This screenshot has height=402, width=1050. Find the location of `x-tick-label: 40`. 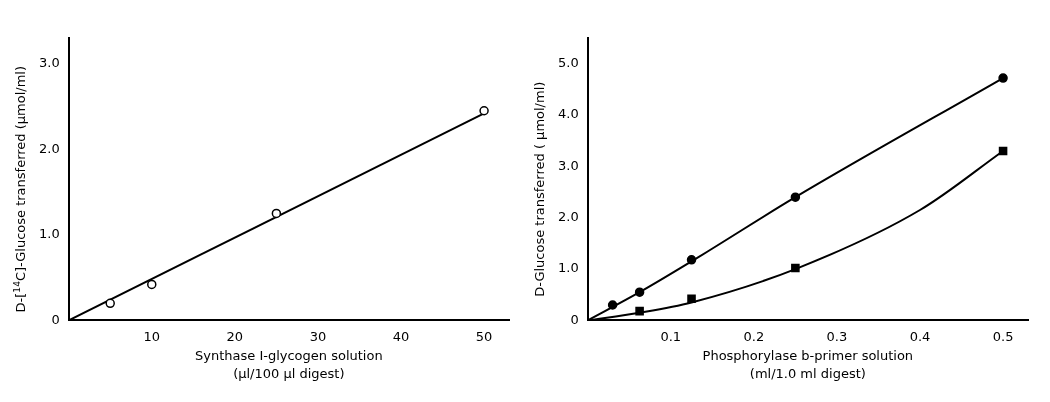

x-tick-label: 40 is located at coordinates (401, 336).